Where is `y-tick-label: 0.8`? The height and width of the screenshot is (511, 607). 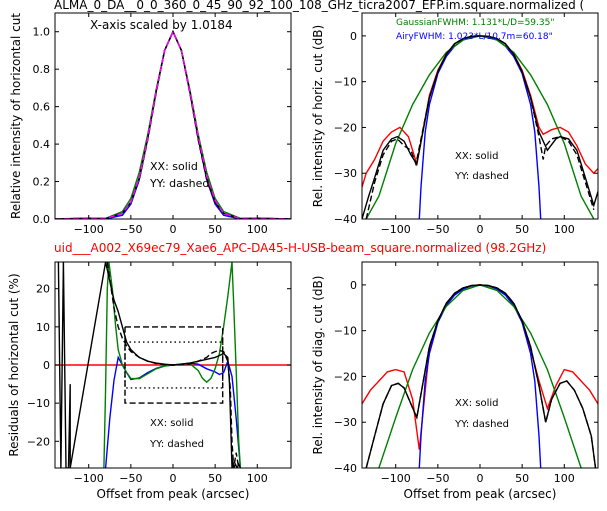
y-tick-label: 0.8 is located at coordinates (42, 69).